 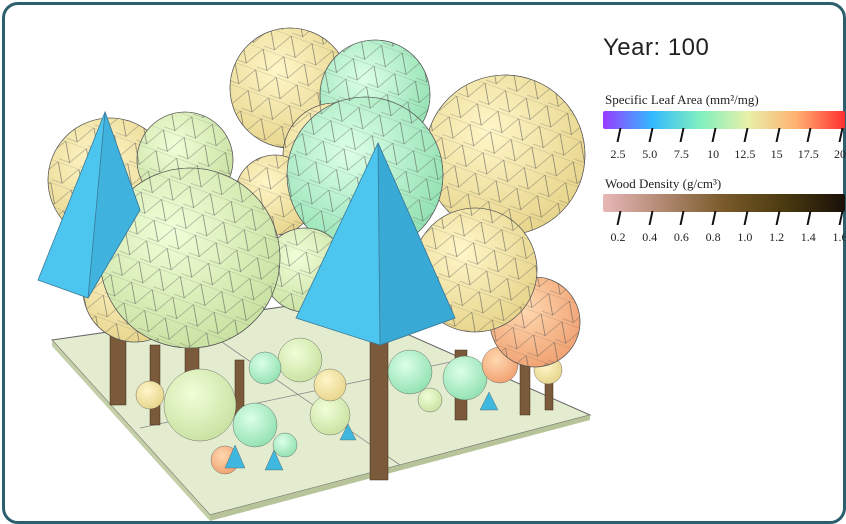 What do you see at coordinates (649, 154) in the screenshot?
I see `sla-tick-label: 5.0` at bounding box center [649, 154].